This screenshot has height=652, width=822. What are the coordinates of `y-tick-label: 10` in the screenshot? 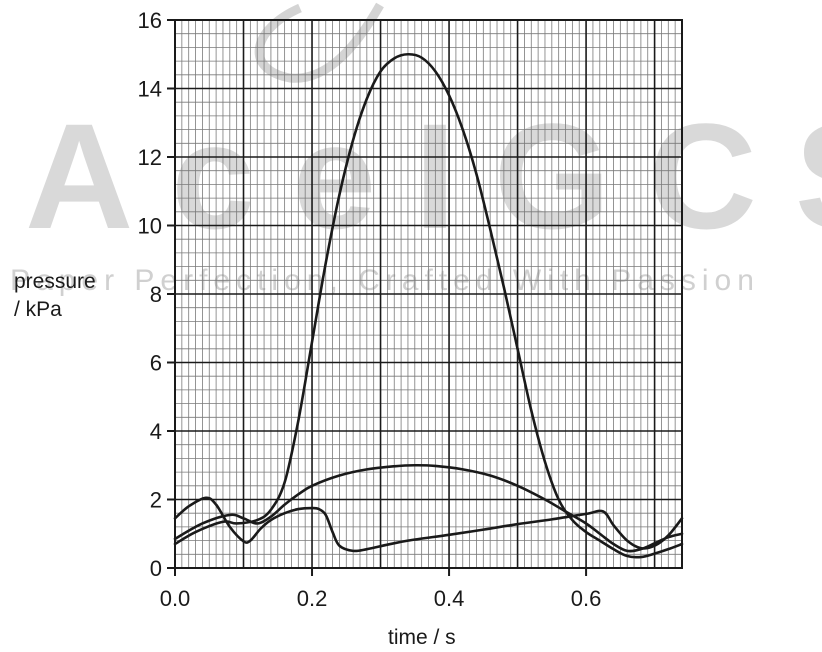 It's located at (150, 226).